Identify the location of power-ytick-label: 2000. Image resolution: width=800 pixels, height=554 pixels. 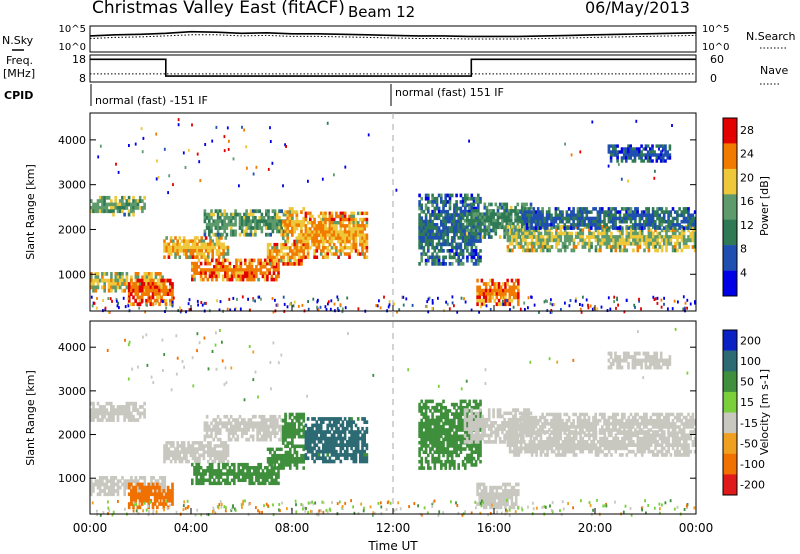
(72, 229).